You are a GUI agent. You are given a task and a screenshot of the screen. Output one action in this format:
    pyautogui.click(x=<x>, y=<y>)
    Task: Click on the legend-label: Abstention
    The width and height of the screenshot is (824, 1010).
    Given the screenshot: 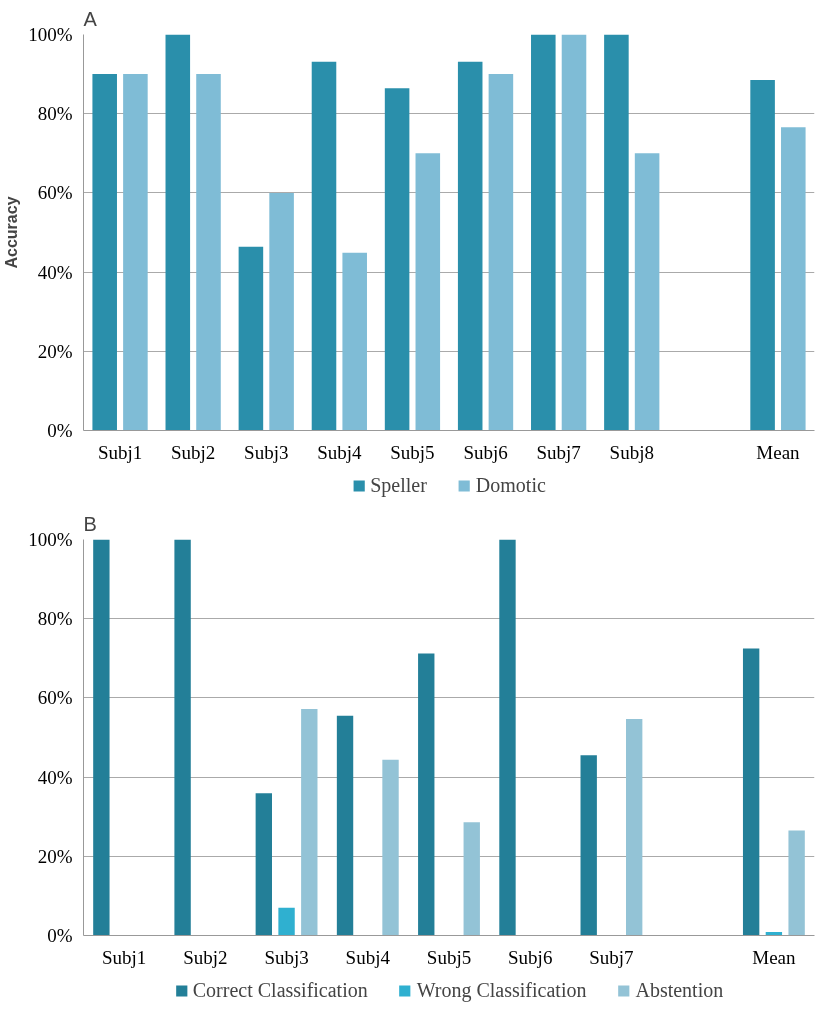 What is the action you would take?
    pyautogui.click(x=679, y=990)
    